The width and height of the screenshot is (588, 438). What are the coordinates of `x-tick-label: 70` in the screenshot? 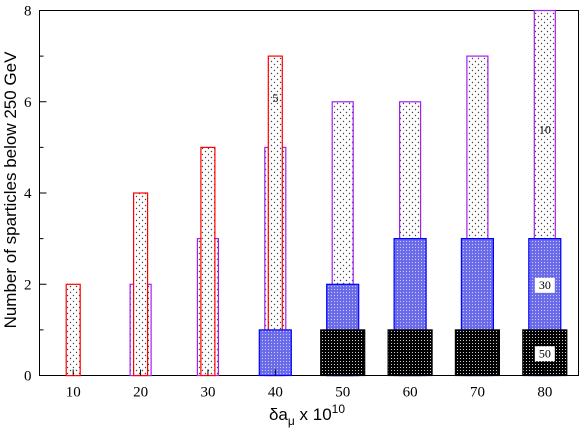 It's located at (477, 393).